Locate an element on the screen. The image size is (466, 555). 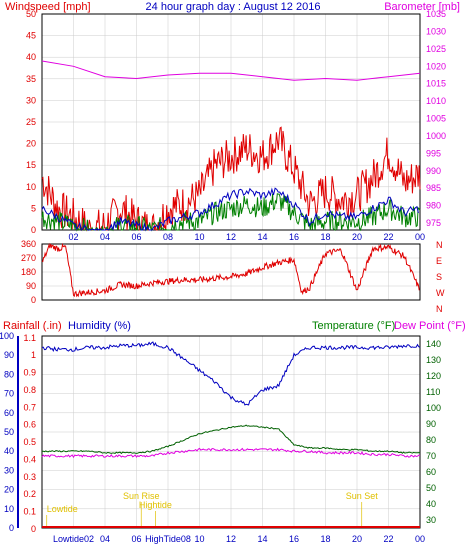
y-left-tick: 30 is located at coordinates (31, 100).